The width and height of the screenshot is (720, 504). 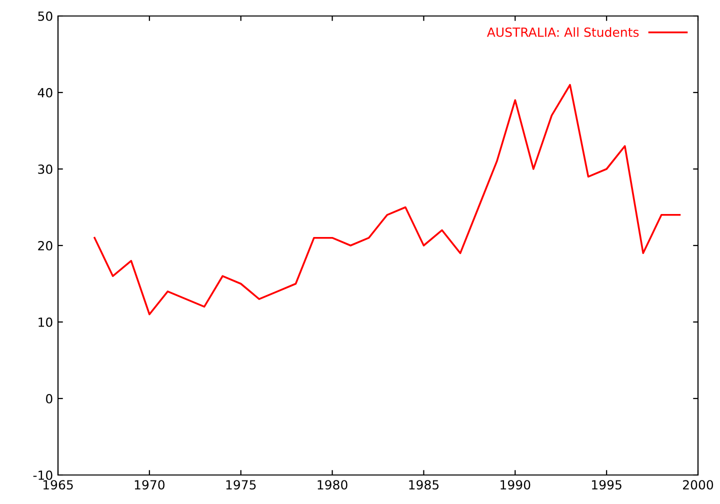 I want to click on x-tick-label: 1985, so click(x=424, y=485).